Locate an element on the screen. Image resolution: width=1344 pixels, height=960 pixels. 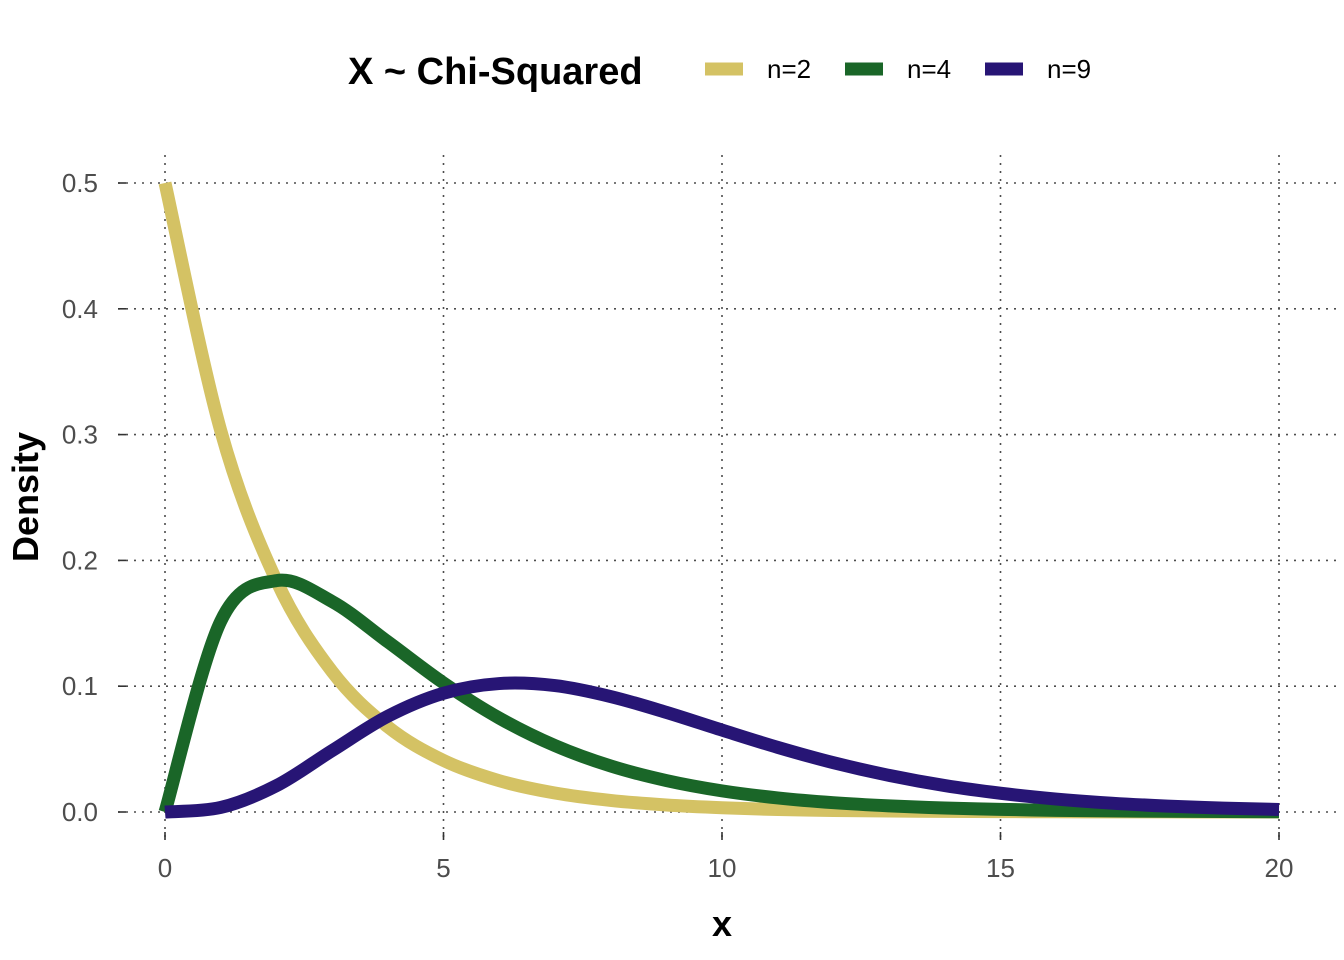
x-axis: 0 5 10 15 20 is located at coordinates (726, 857).